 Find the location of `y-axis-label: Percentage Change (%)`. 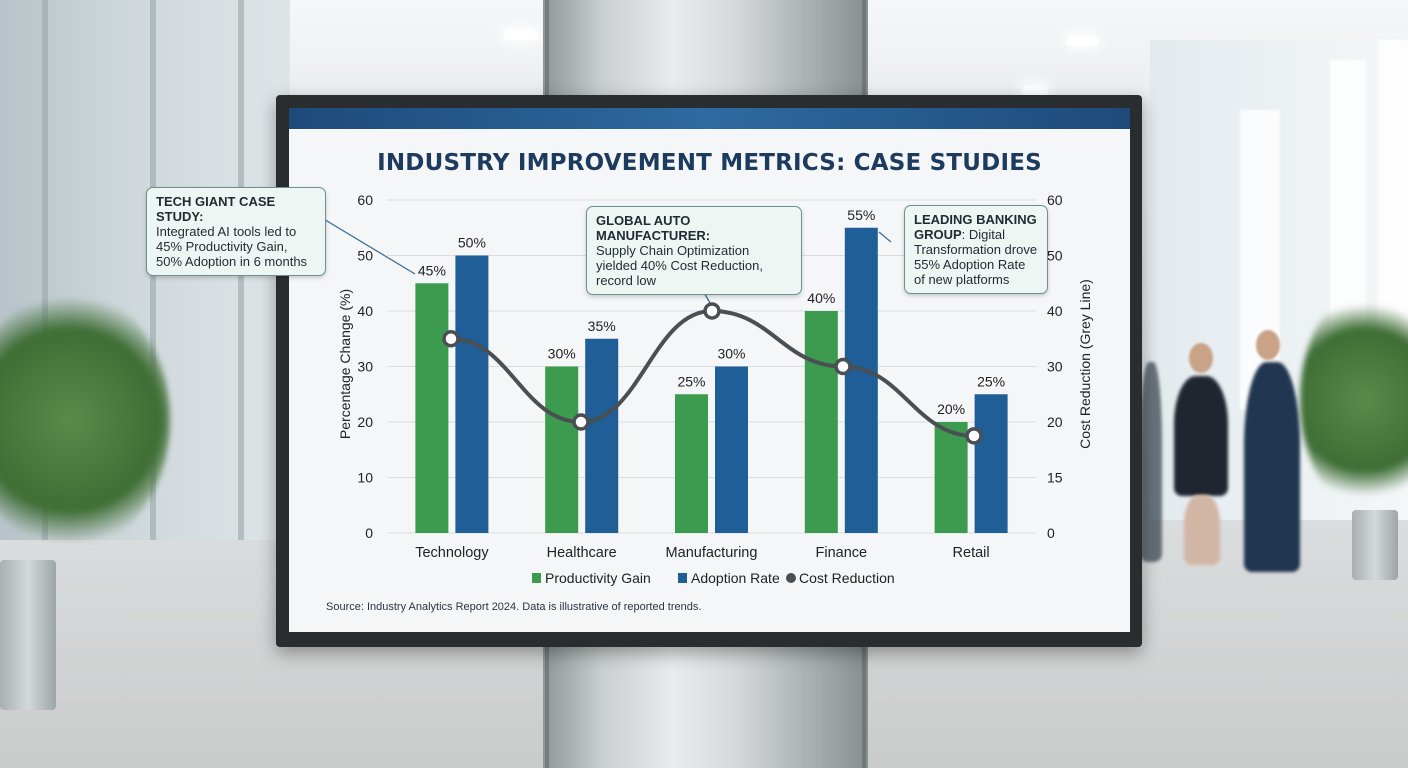

y-axis-label: Percentage Change (%) is located at coordinates (345, 364).